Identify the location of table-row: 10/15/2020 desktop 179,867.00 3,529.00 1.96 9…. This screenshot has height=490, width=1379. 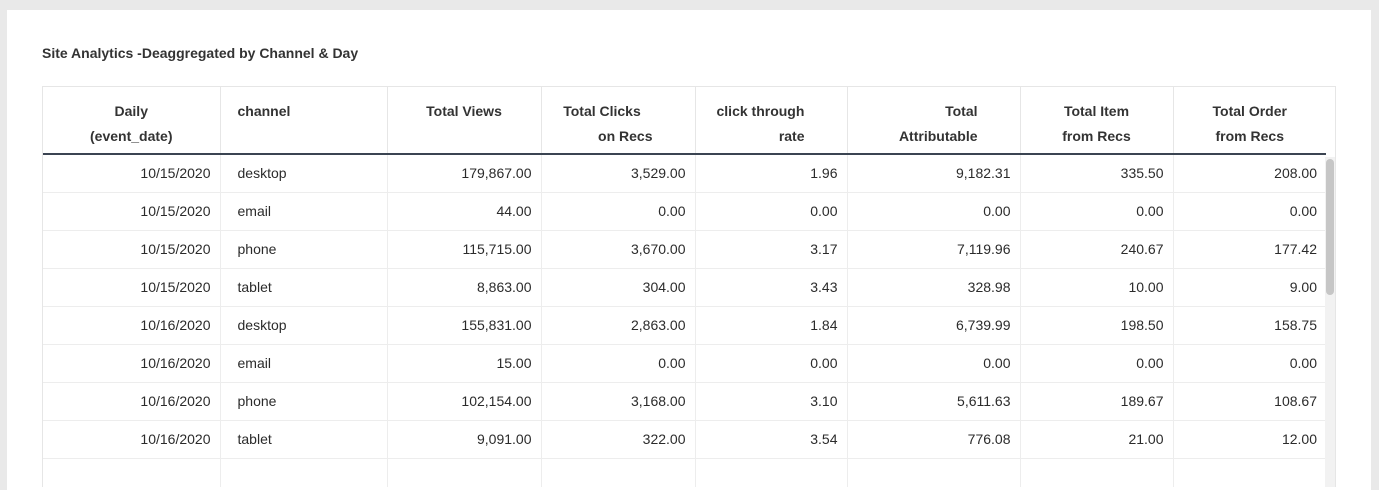
(684, 173).